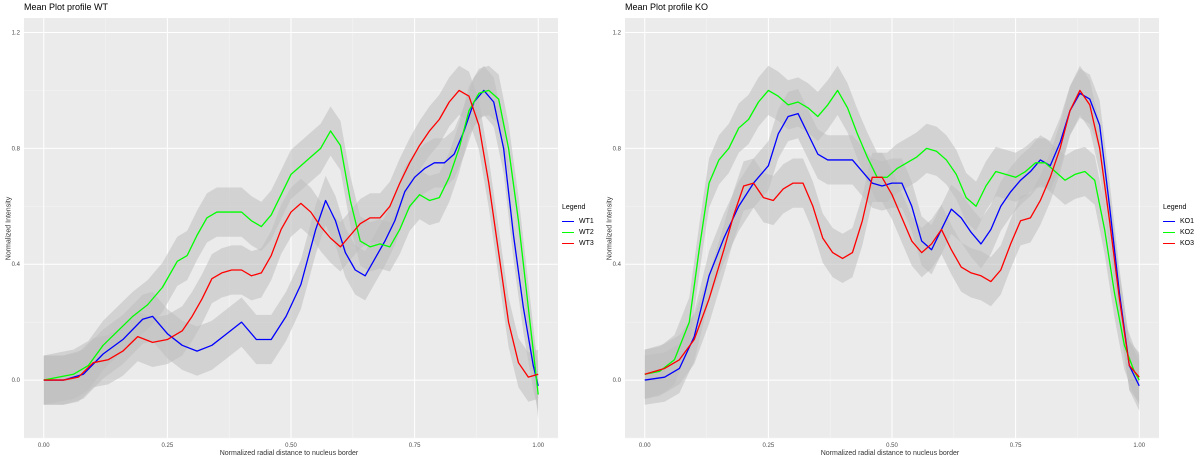 The image size is (1201, 462). I want to click on legend-item: KO3, so click(1178, 243).